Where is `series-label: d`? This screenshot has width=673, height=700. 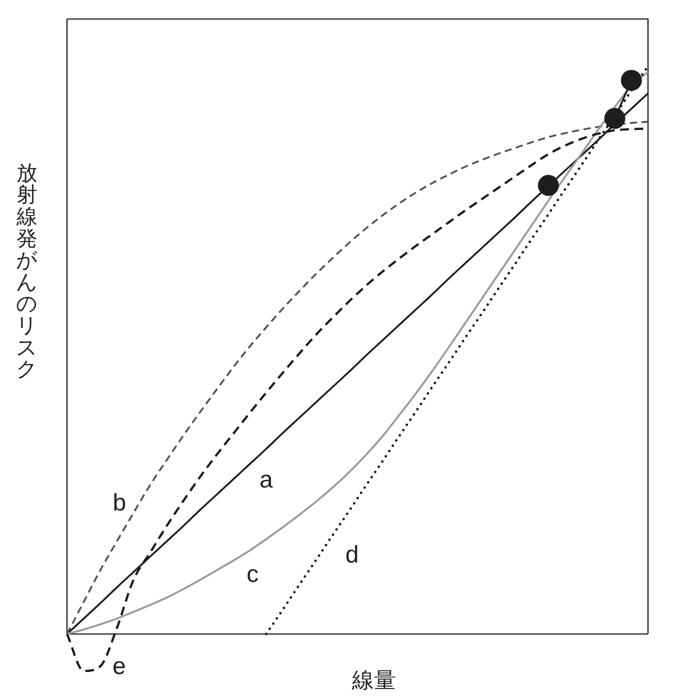
series-label: d is located at coordinates (352, 555).